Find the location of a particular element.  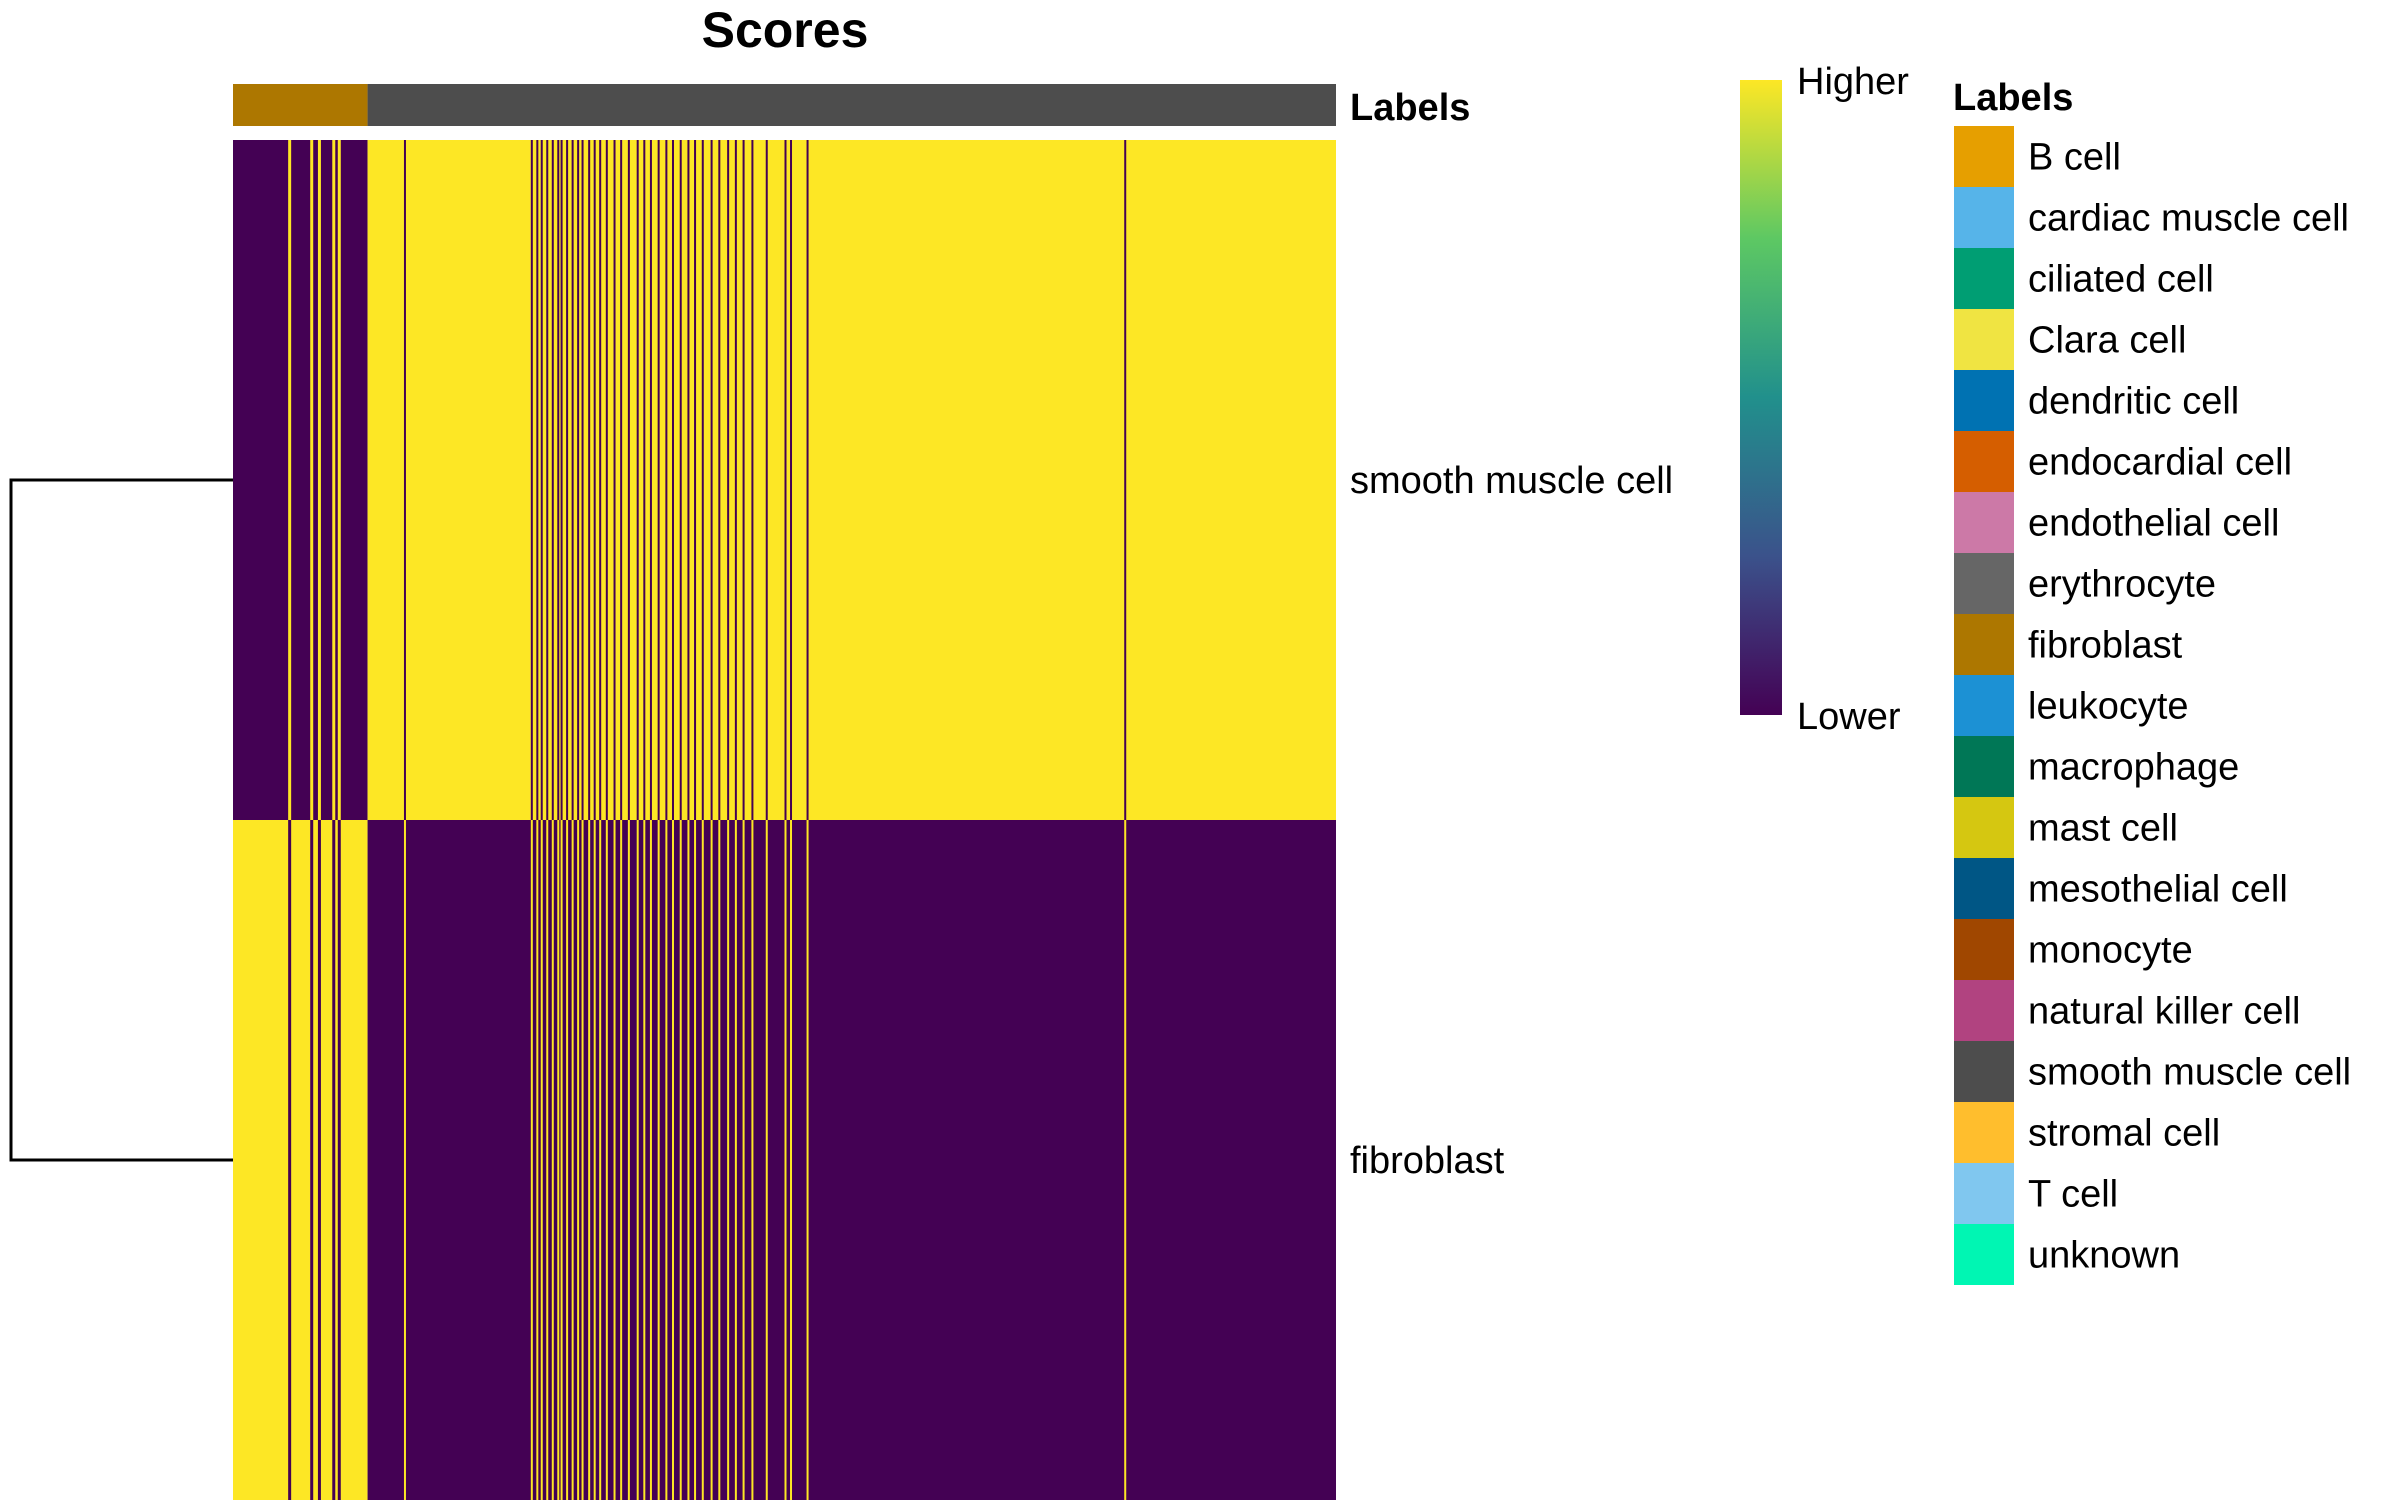

legend-swatch-dendritic-cell is located at coordinates (1984, 400).